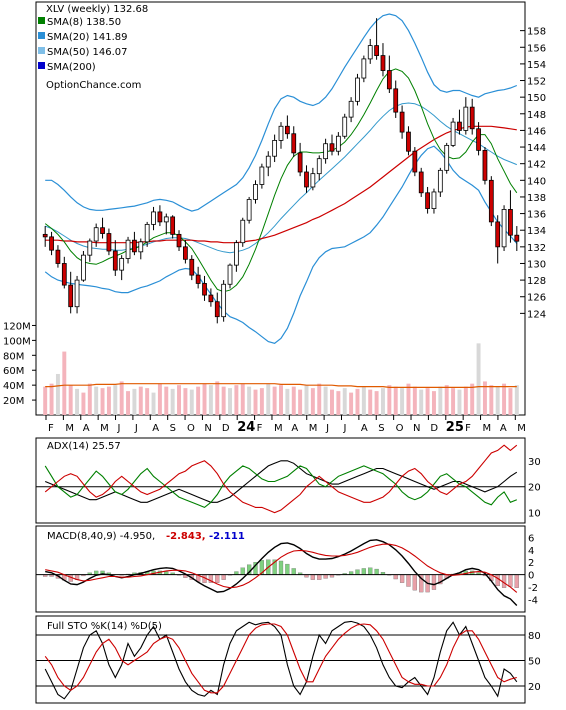 The height and width of the screenshot is (710, 566). I want to click on legend-label: SMA(8) 138.50, so click(84, 22).